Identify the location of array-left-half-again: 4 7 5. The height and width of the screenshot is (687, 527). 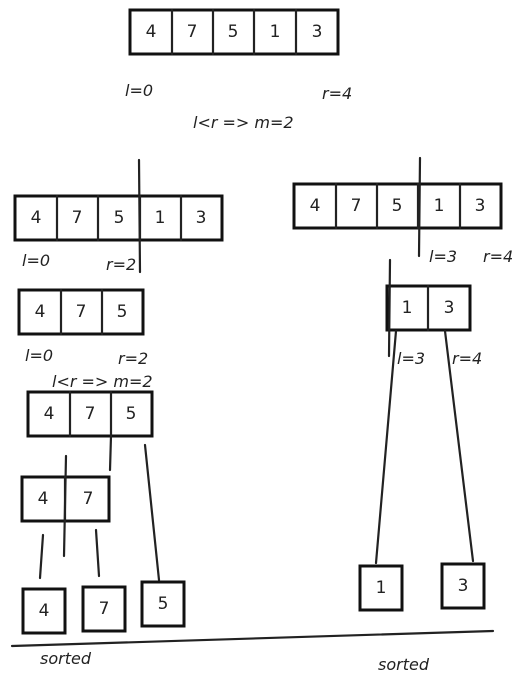
(90, 414).